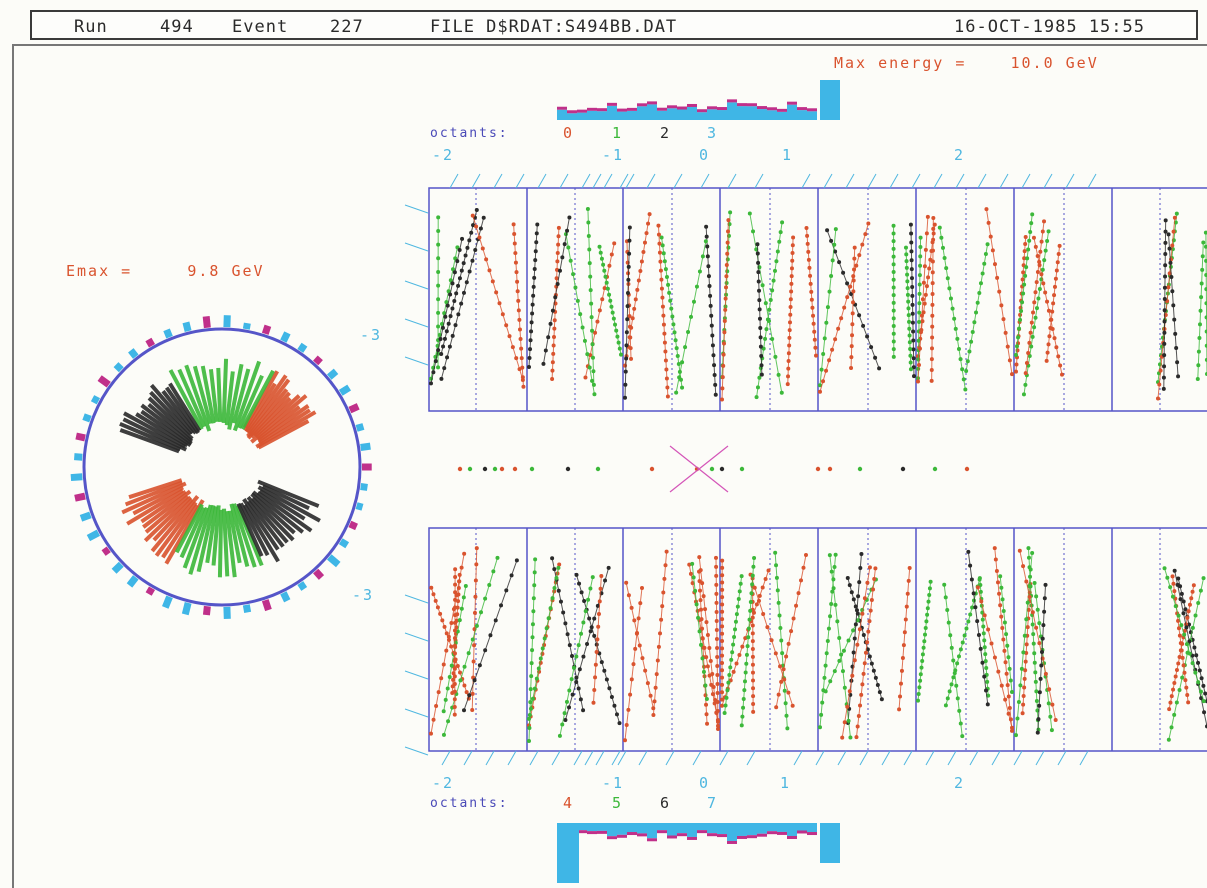 Image resolution: width=1207 pixels, height=888 pixels. Describe the element at coordinates (702, 116) in the screenshot. I see `upper-energy-histogram-bar` at that location.